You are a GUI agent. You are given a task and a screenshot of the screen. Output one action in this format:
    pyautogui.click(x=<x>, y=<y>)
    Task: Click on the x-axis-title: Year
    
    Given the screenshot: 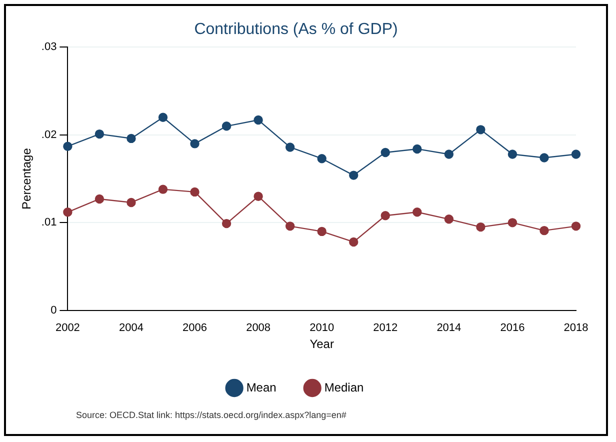 What is the action you would take?
    pyautogui.click(x=322, y=344)
    